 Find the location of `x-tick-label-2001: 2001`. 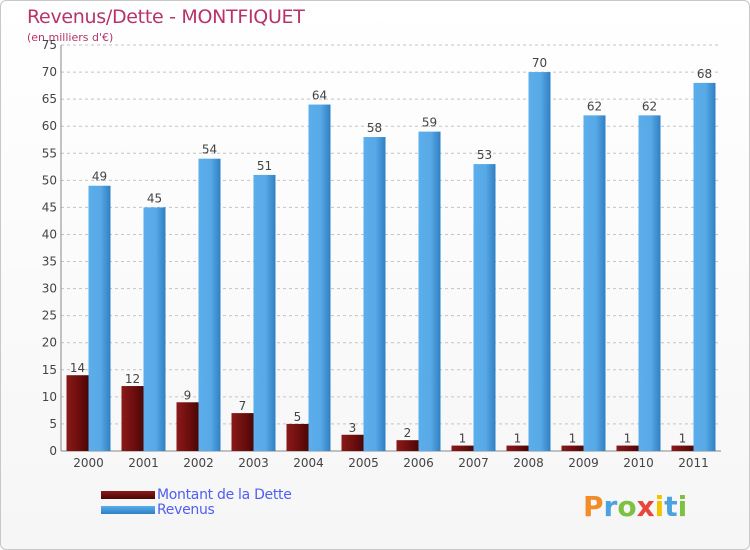

x-tick-label-2001: 2001 is located at coordinates (143, 463).